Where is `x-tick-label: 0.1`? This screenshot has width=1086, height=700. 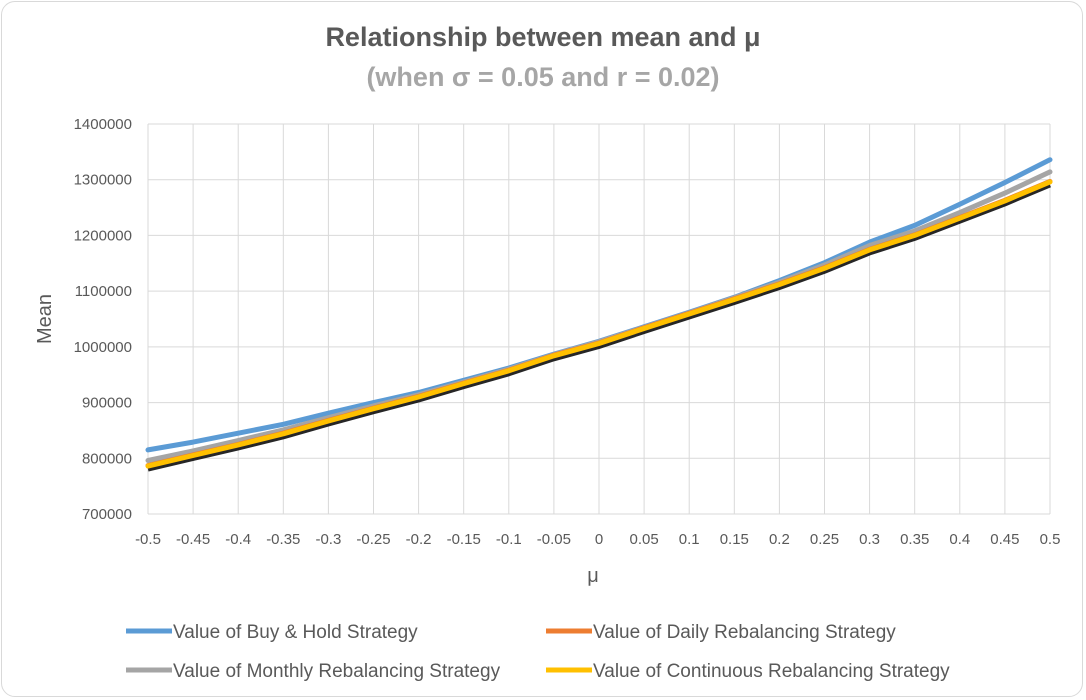 x-tick-label: 0.1 is located at coordinates (689, 539).